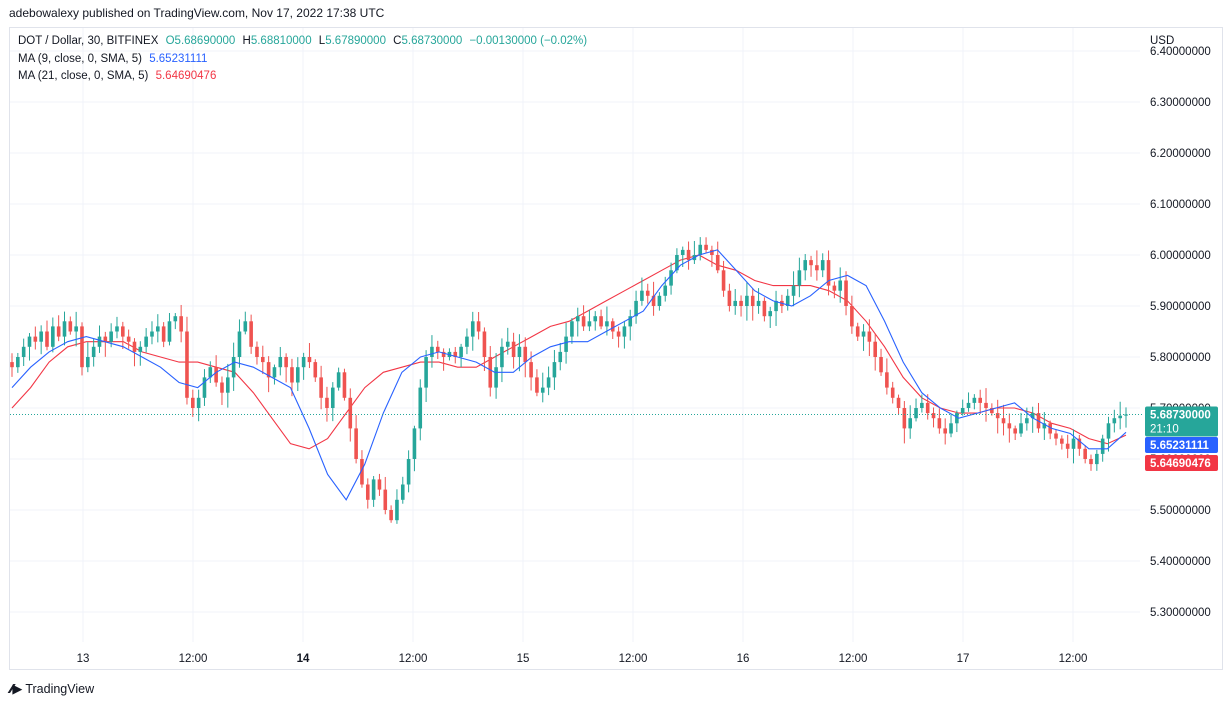 The width and height of the screenshot is (1232, 707). Describe the element at coordinates (1180, 52) in the screenshot. I see `price-tick-label: 6.40000000` at that location.